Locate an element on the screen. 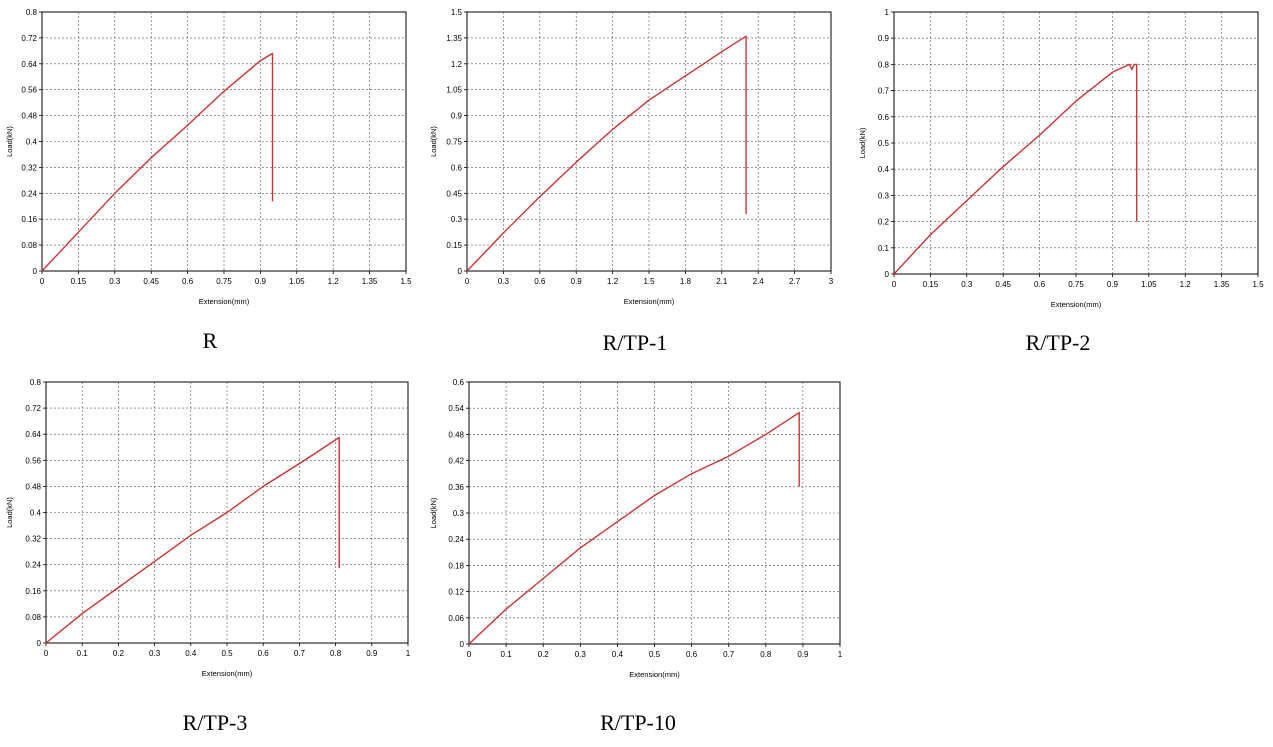 This screenshot has width=1273, height=747. y-tick-label: 1.5 is located at coordinates (457, 12).